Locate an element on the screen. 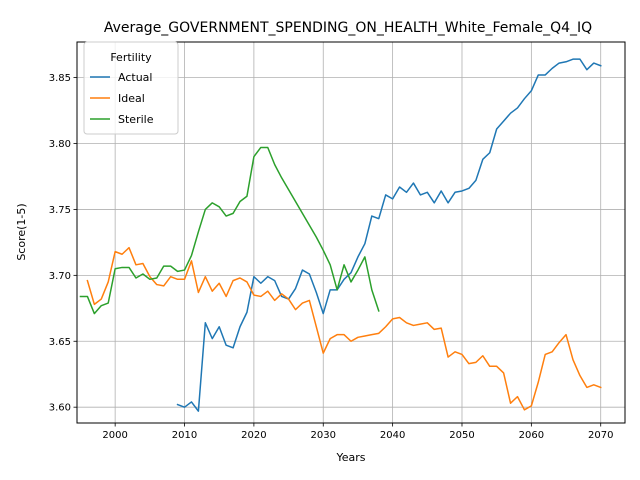 Image resolution: width=640 pixels, height=480 pixels. legend-entries: Actual Ideal Sterile is located at coordinates (122, 98).